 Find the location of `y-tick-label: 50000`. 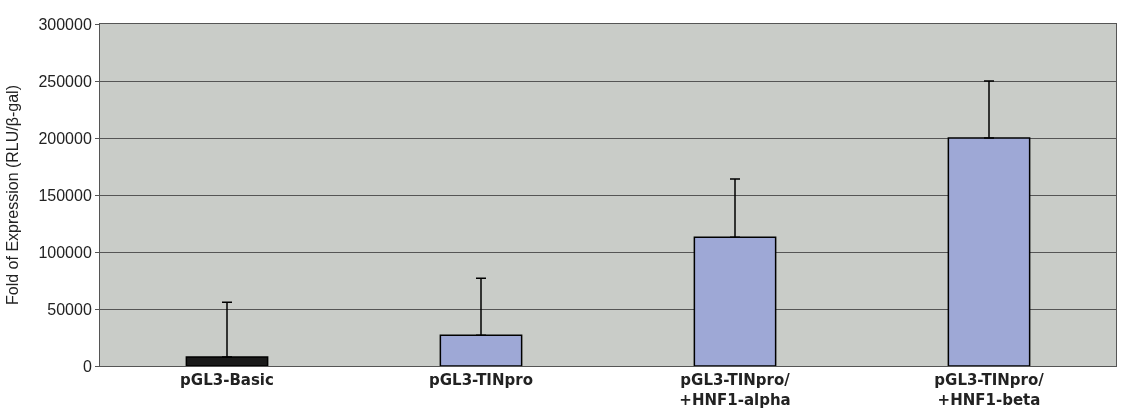

y-tick-label: 50000 is located at coordinates (69, 309).